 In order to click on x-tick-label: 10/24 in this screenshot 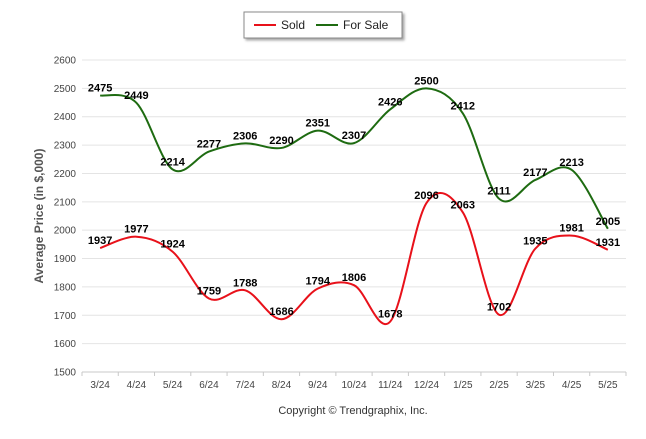, I will do `click(353, 385)`.